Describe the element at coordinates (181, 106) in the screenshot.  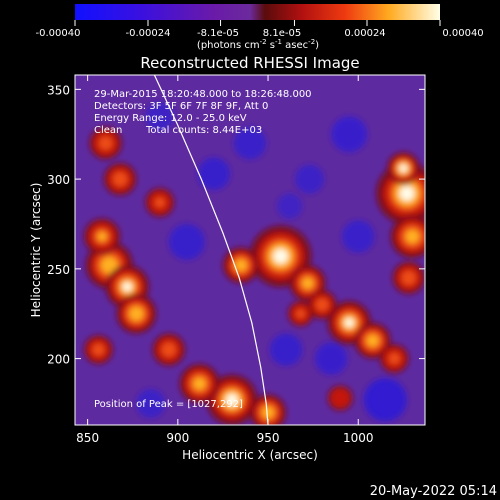
I see `annotation-detectors: Detectors: 3F 5F 6F 7F 8F 9F, Att 0` at that location.